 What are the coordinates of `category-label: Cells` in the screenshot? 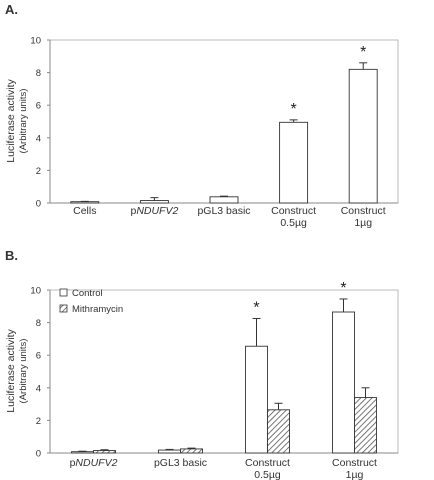 It's located at (84, 211).